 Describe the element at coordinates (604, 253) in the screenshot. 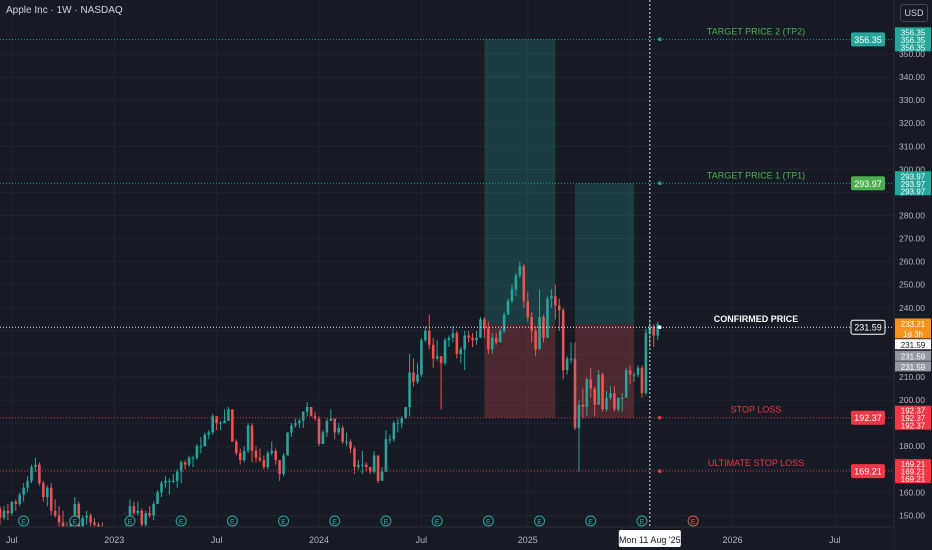

I see `position-2-profit-zone` at that location.